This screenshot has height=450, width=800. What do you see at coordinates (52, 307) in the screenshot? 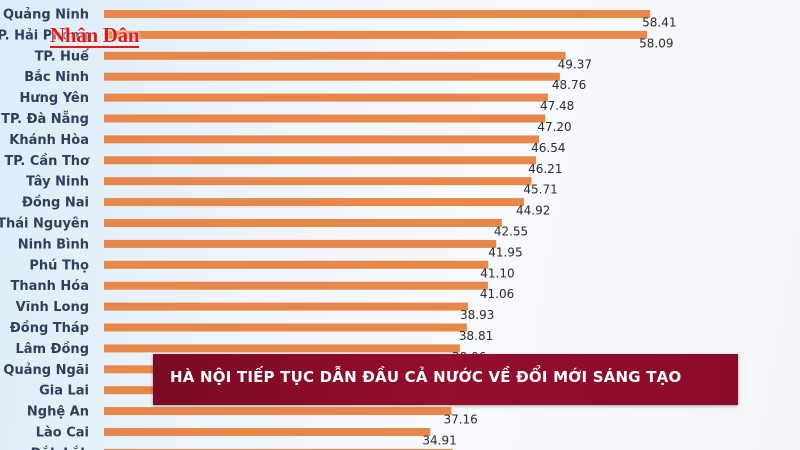
I see `category-label: Vĩnh Long` at bounding box center [52, 307].